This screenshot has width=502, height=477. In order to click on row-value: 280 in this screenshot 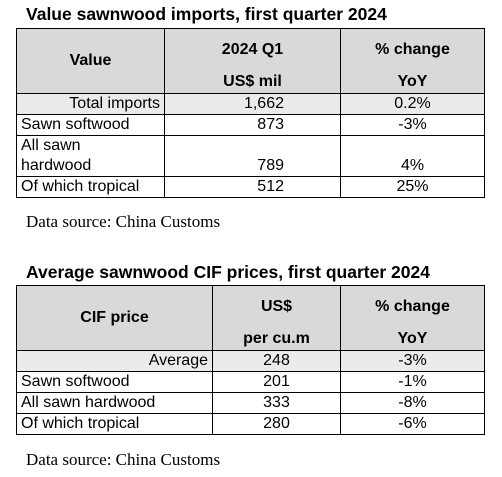, I will do `click(276, 424)`.